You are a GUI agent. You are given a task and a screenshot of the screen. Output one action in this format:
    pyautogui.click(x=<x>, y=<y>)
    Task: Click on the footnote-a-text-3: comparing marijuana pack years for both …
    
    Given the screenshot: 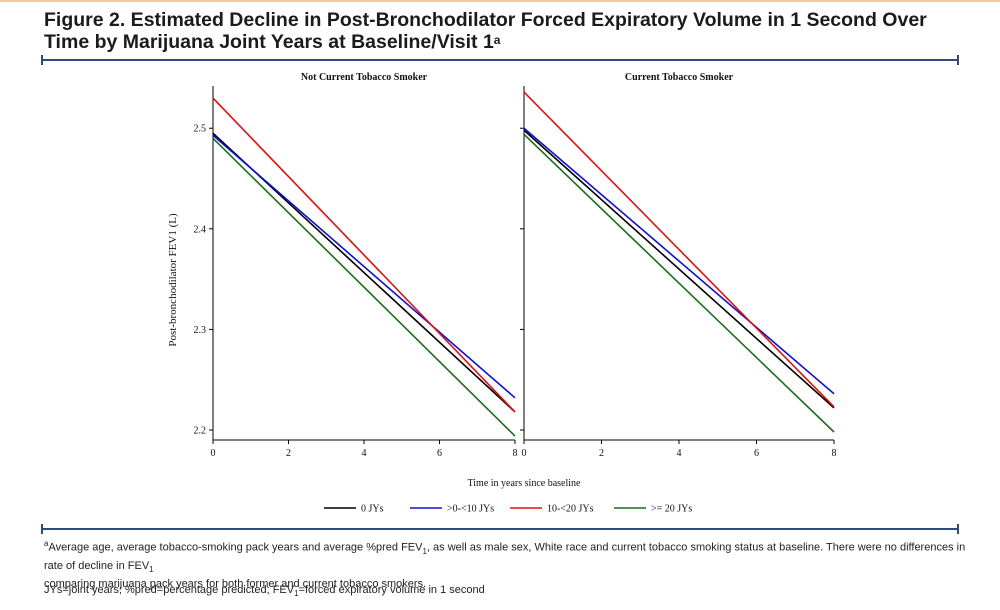 What is the action you would take?
    pyautogui.click(x=235, y=584)
    